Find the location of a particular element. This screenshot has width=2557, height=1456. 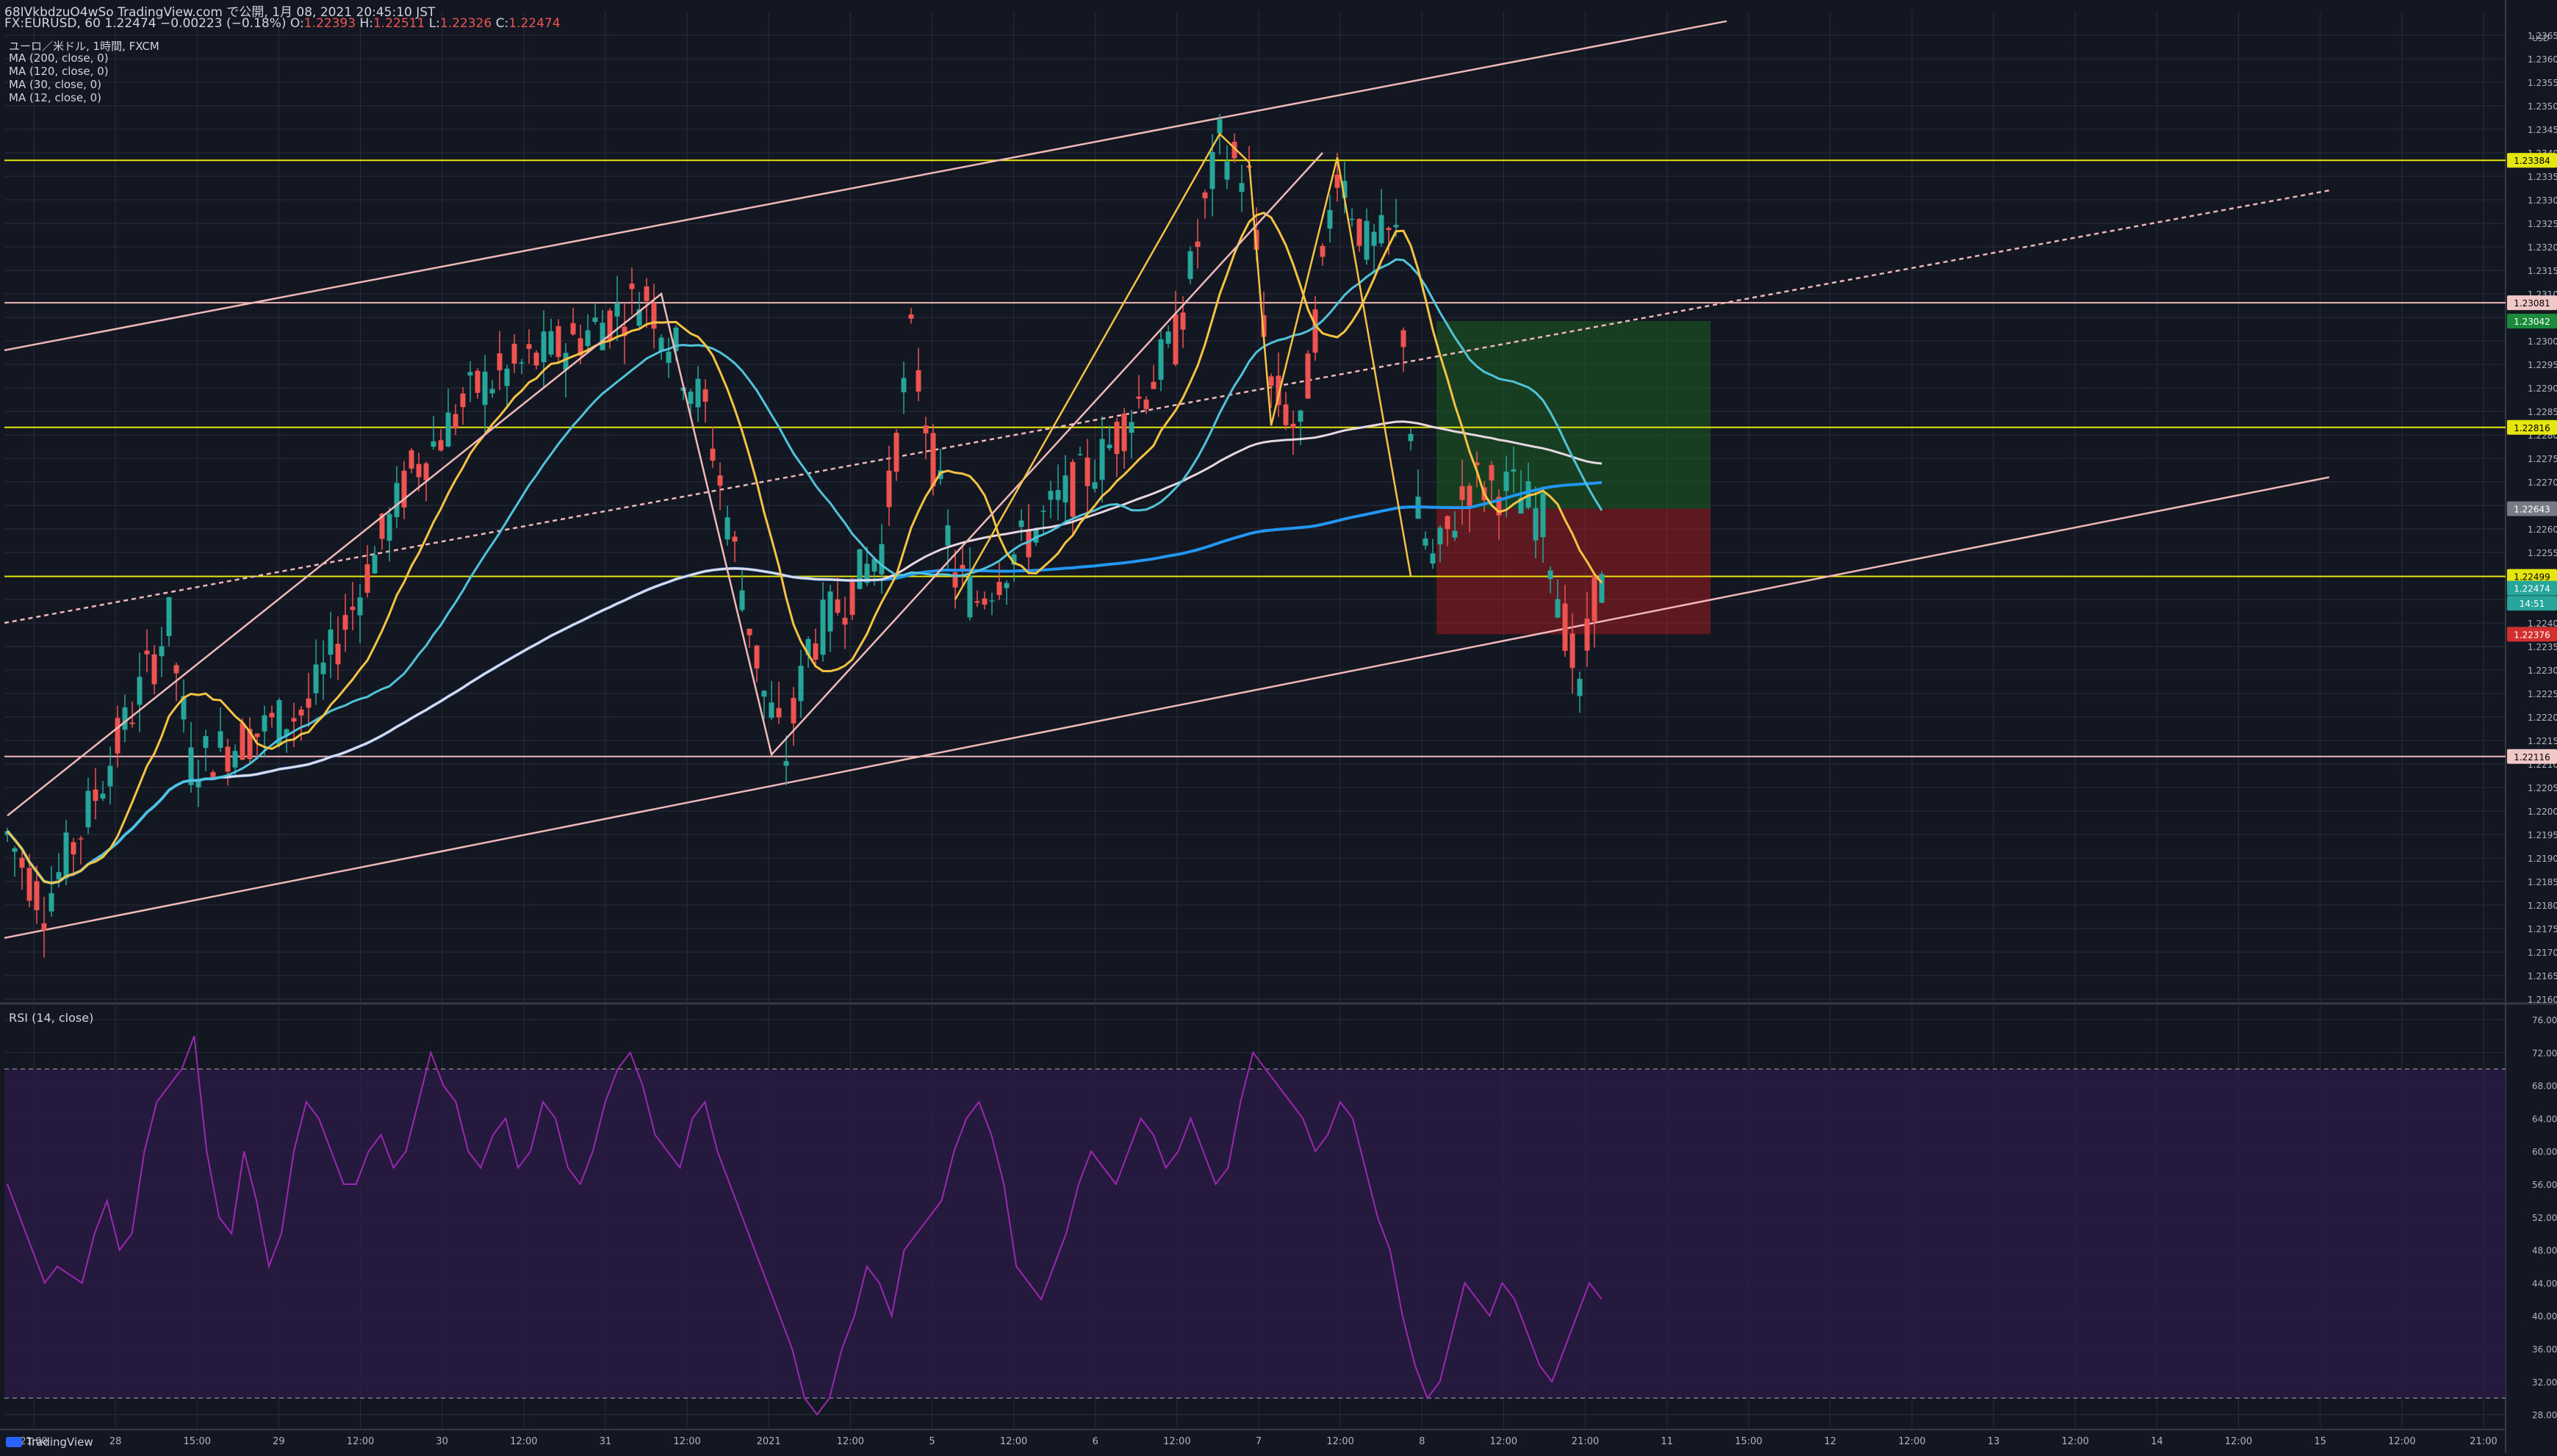

trend-arrow-yellow is located at coordinates (1183, 366).